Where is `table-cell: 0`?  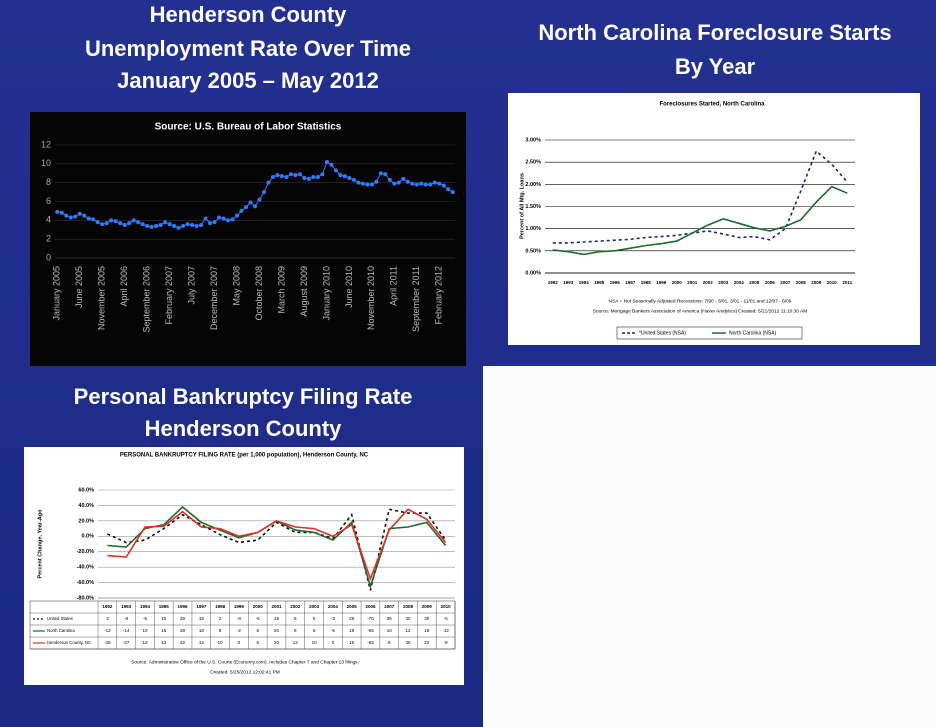
table-cell: 0 is located at coordinates (333, 642).